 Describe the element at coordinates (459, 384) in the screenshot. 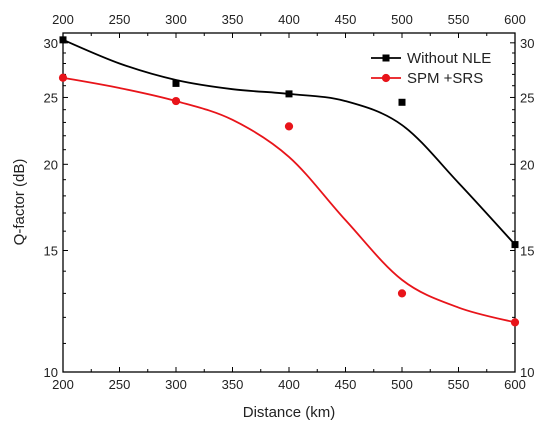

I see `x-tick-label-bottom: 550` at that location.